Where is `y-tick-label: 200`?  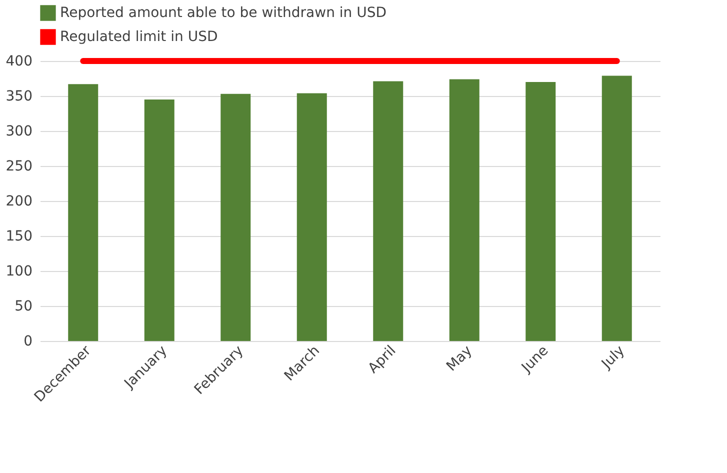
y-tick-label: 200 is located at coordinates (19, 202).